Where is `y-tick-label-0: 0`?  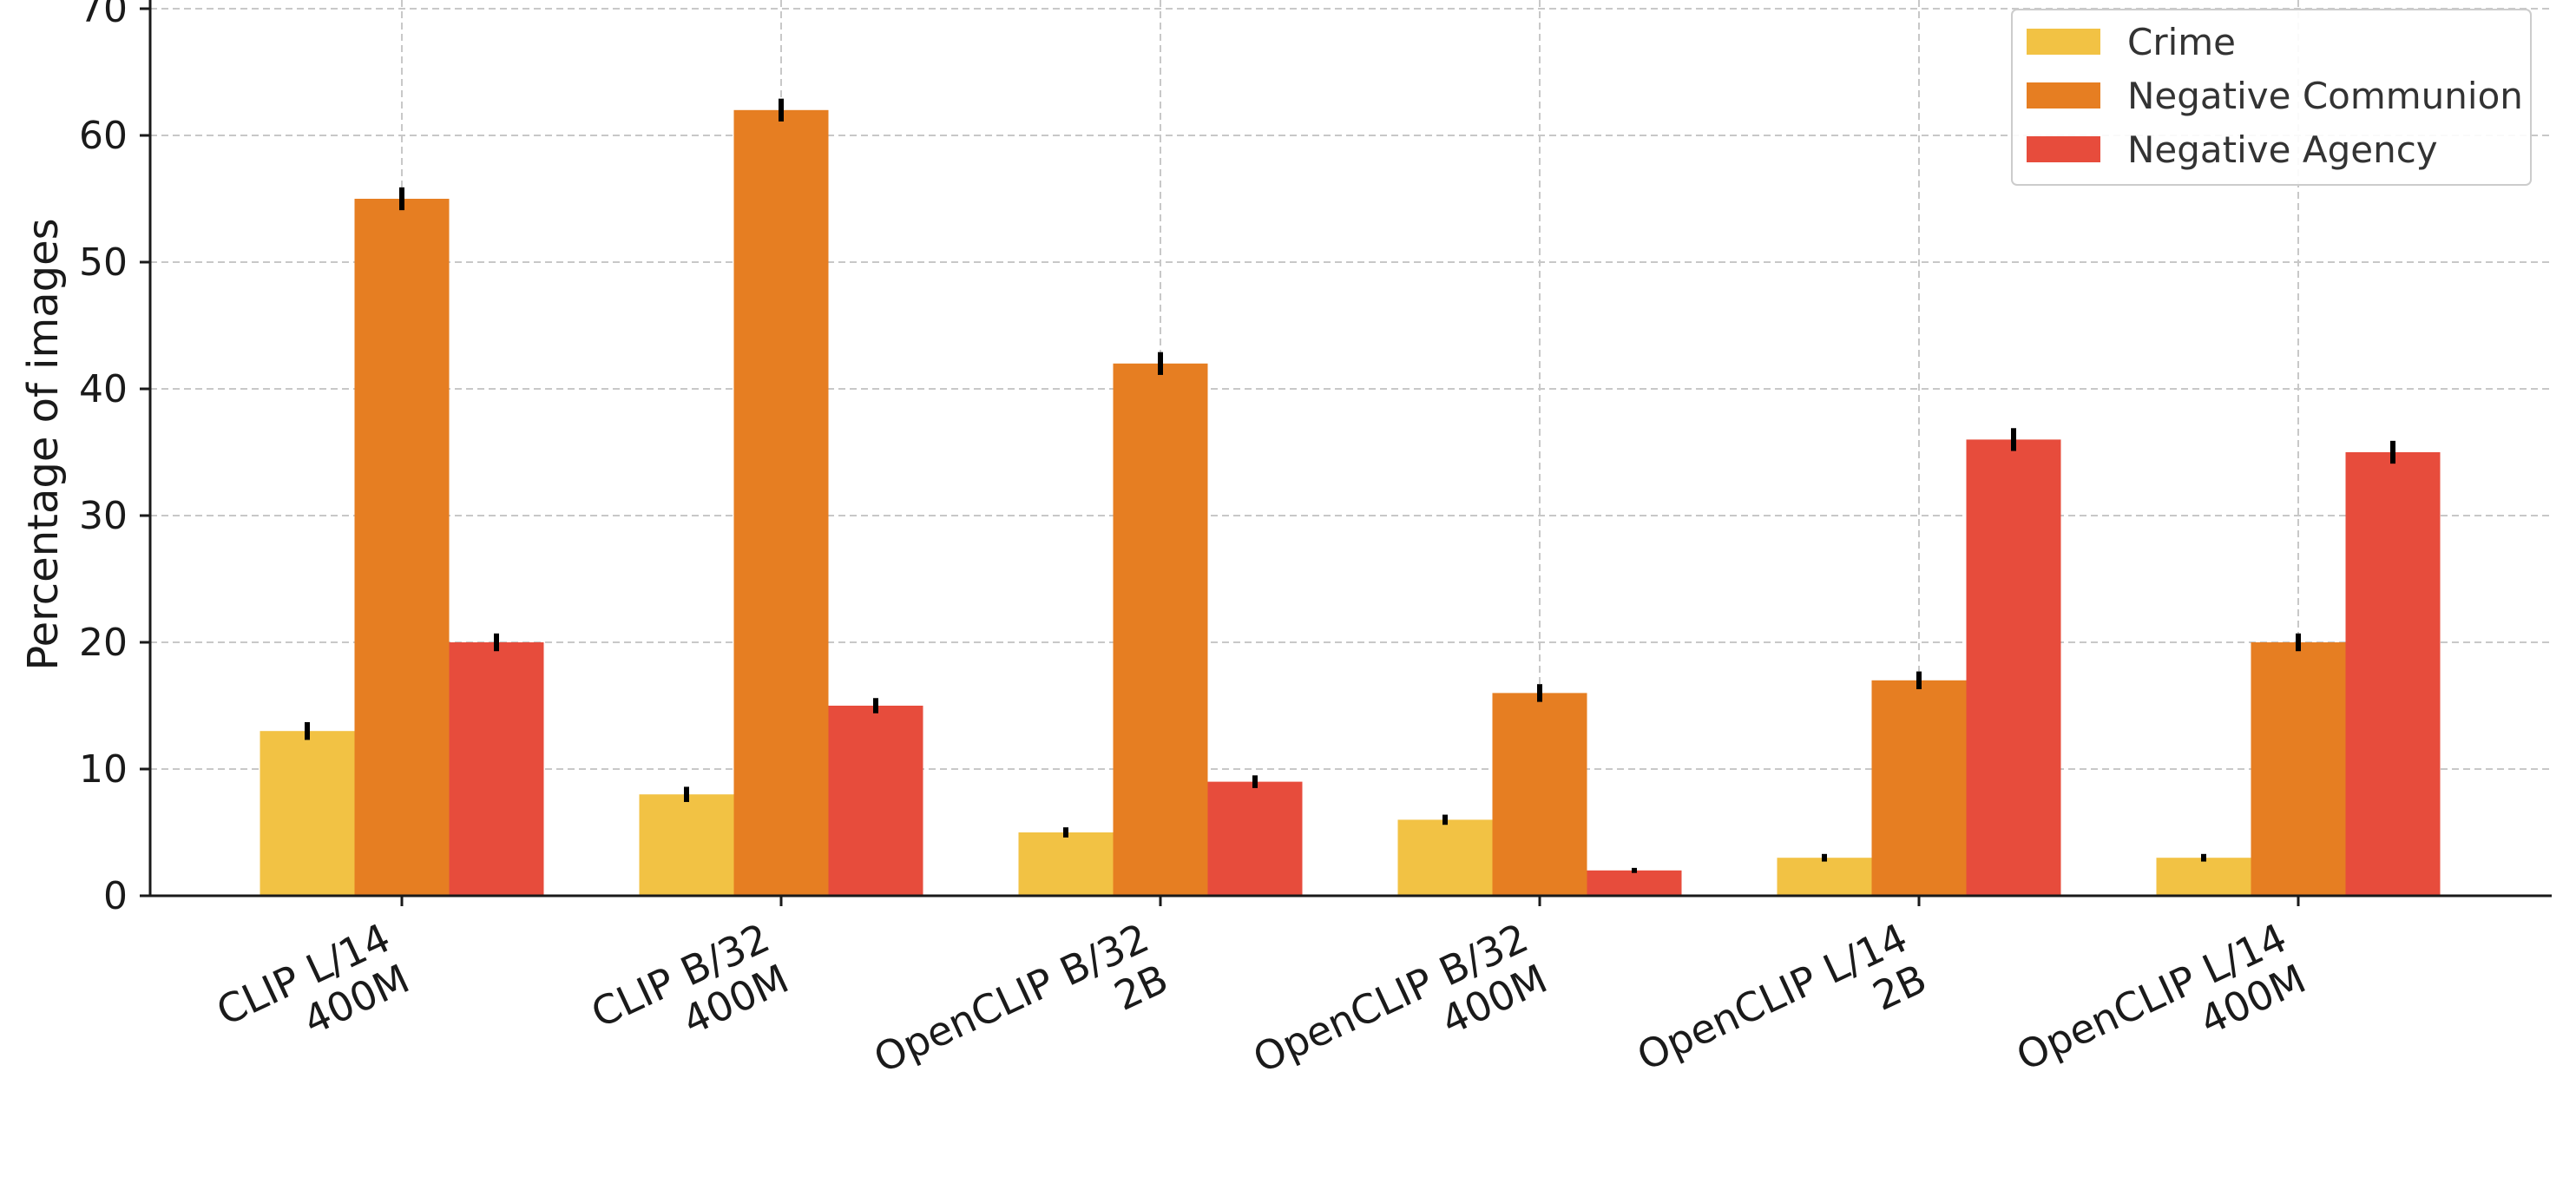 y-tick-label-0: 0 is located at coordinates (116, 896).